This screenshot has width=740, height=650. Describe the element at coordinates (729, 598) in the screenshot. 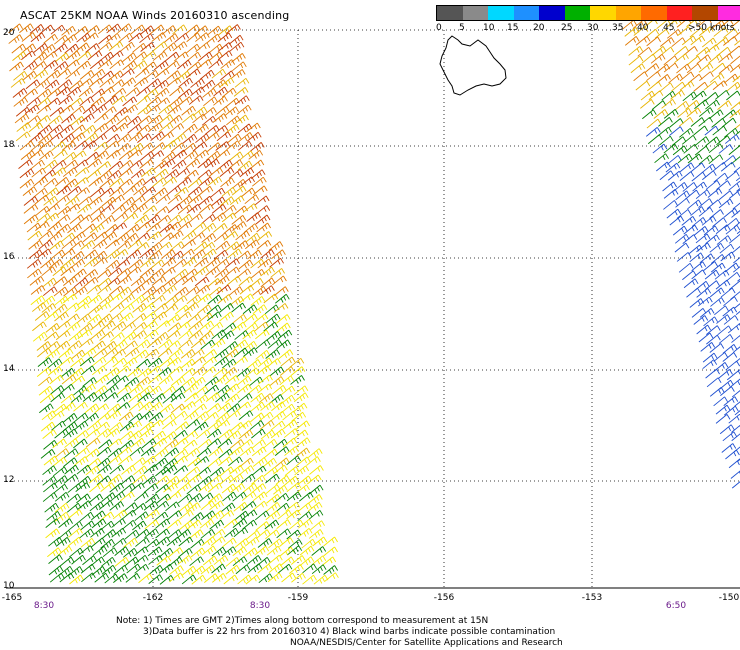

I see `lon-label-150w: -150` at that location.